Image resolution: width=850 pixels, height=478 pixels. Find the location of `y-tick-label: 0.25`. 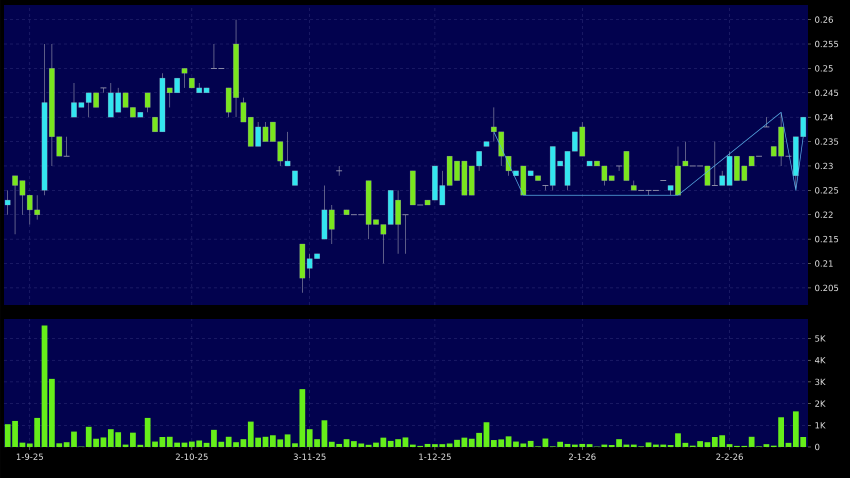

y-tick-label: 0.25 is located at coordinates (824, 68).